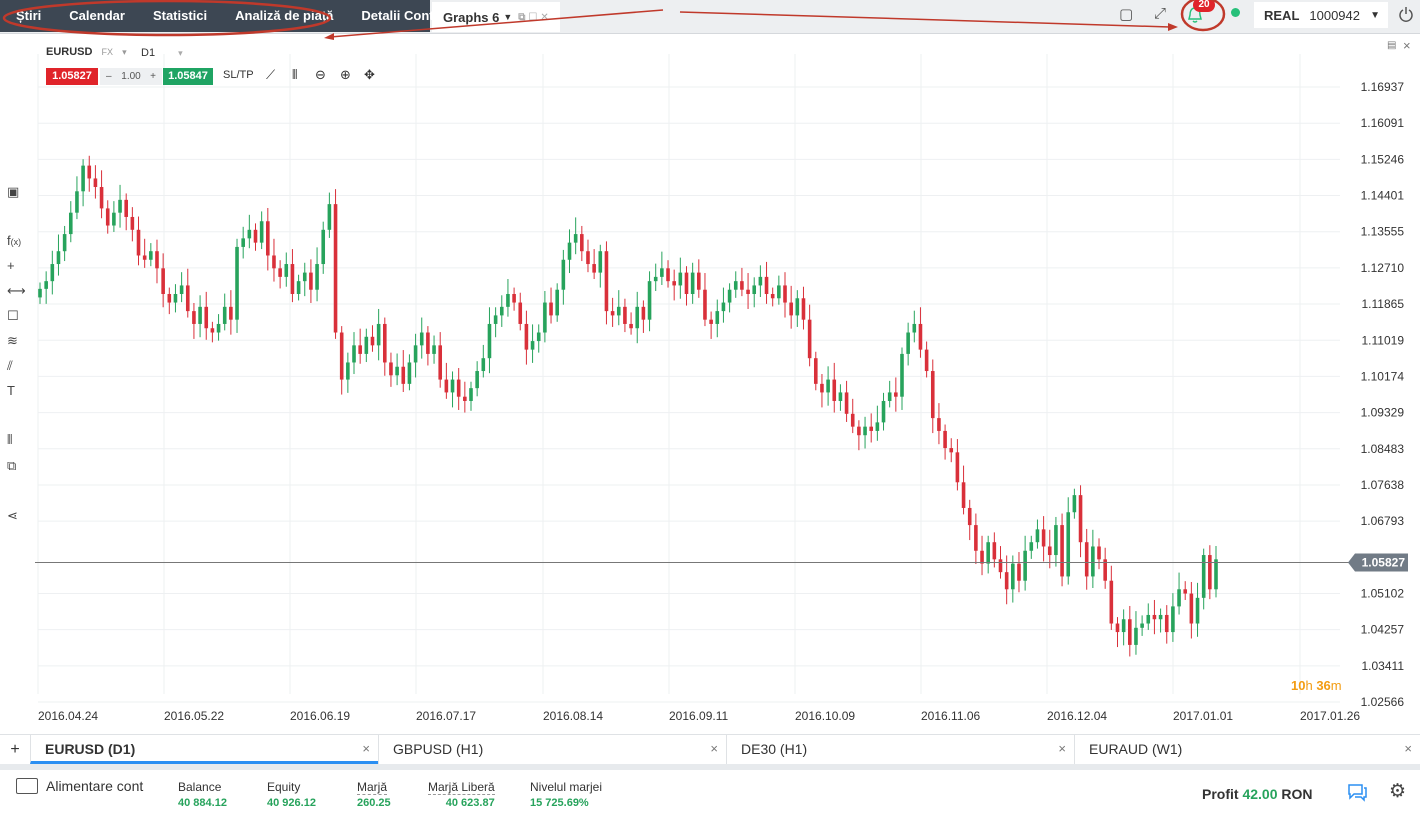 This screenshot has height=813, width=1420. I want to click on sltp-button: SL/TP, so click(238, 75).